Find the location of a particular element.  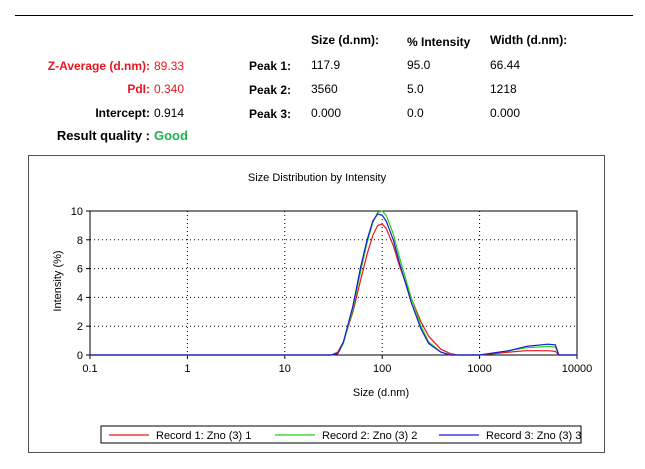

pdi-label: PdI: is located at coordinates (138, 89).